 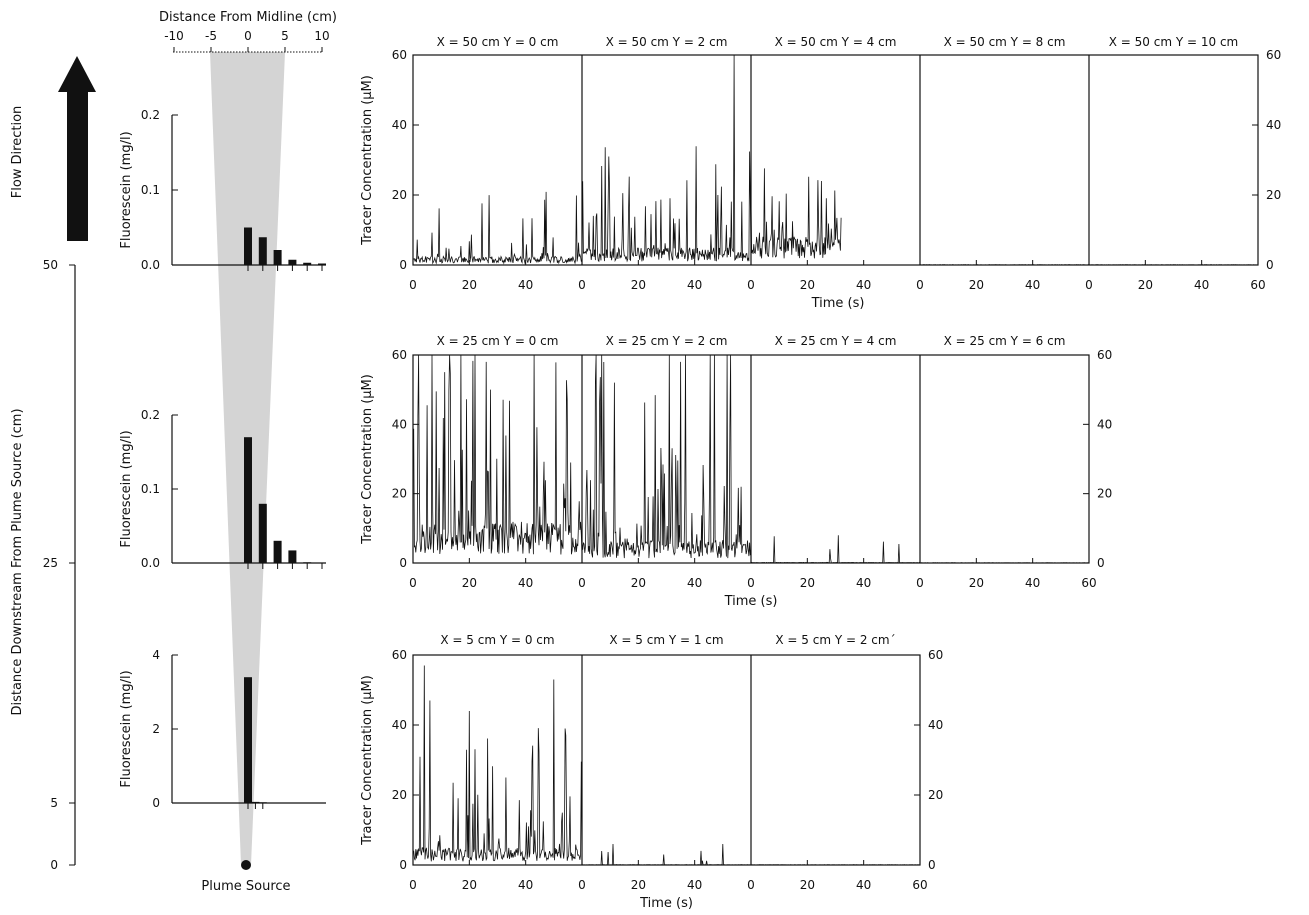 What do you see at coordinates (248, 36) in the screenshot?
I see `midline-tick-label: 0` at bounding box center [248, 36].